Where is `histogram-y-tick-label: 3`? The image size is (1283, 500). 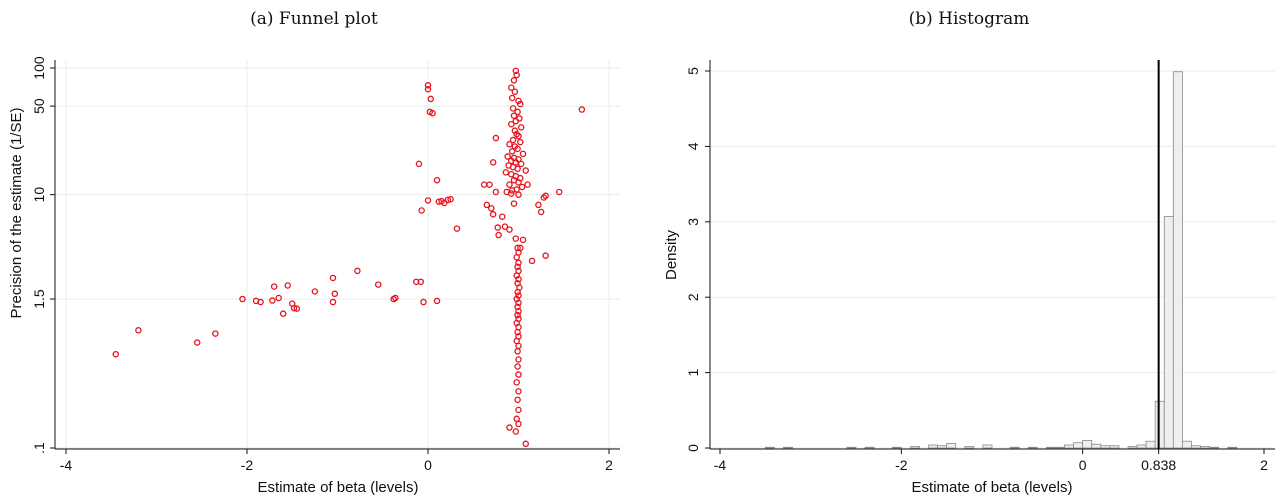 histogram-y-tick-label: 3 is located at coordinates (693, 222).